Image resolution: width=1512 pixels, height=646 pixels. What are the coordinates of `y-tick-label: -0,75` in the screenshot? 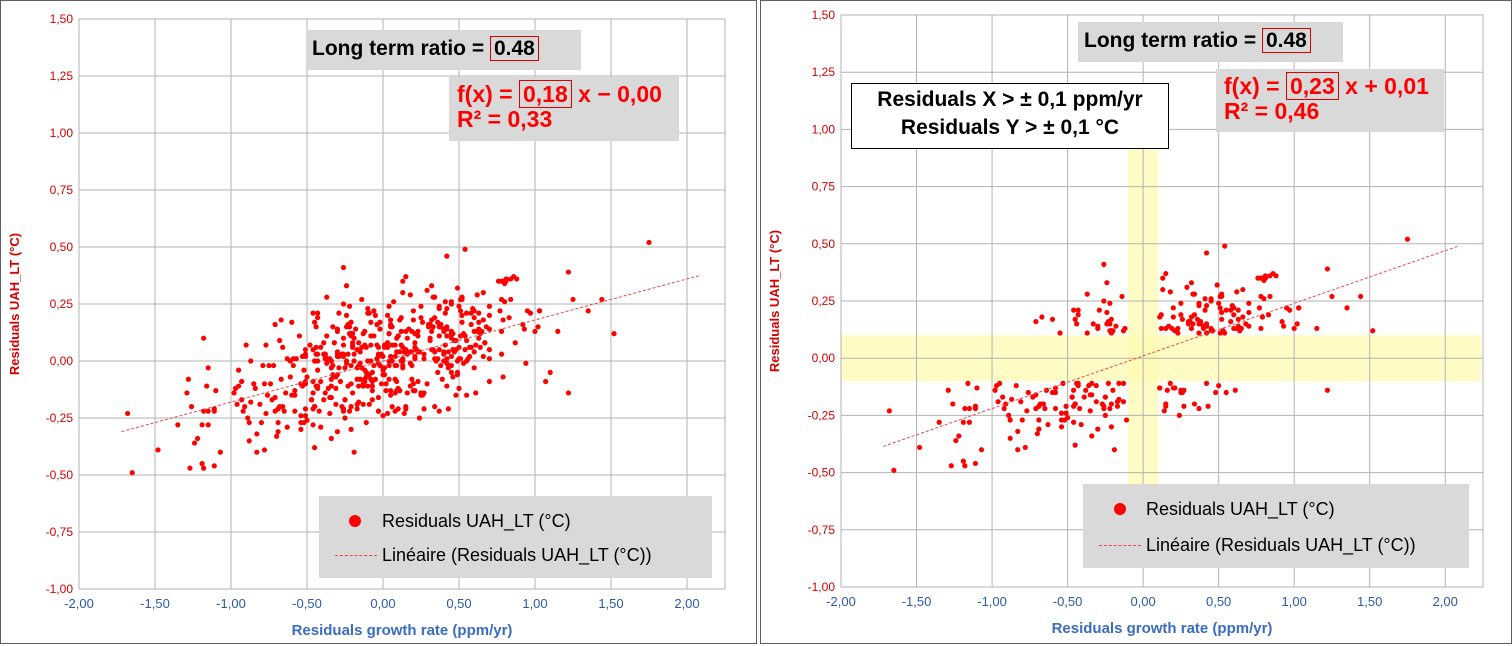 It's located at (822, 530).